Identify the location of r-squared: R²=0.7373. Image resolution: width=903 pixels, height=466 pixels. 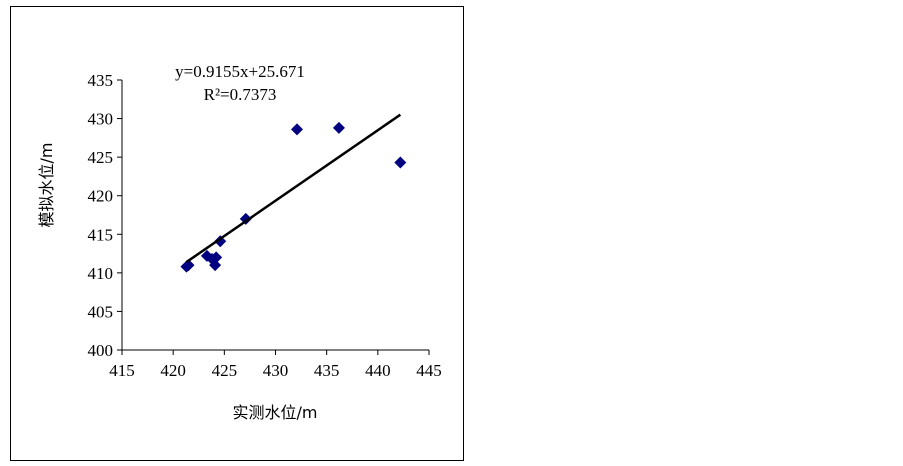
(240, 94).